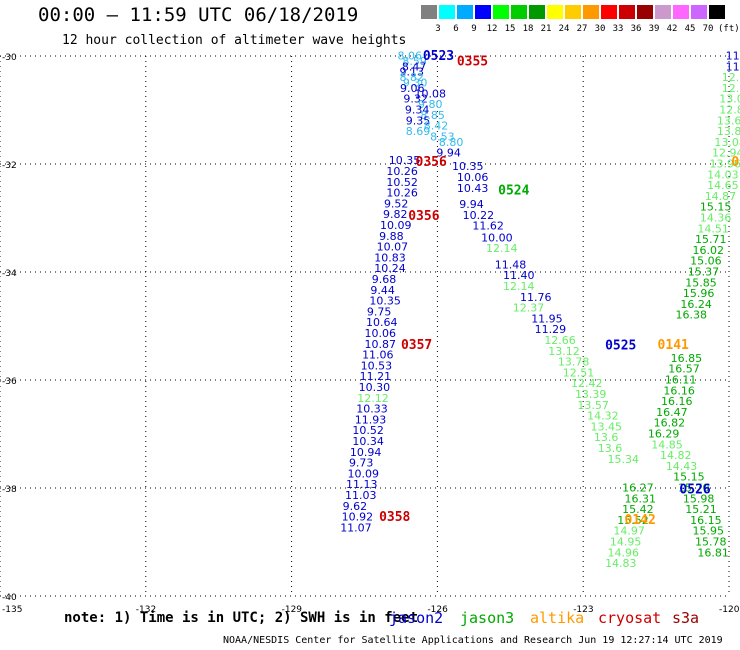  I want to click on legend-label: 27, so click(582, 29).